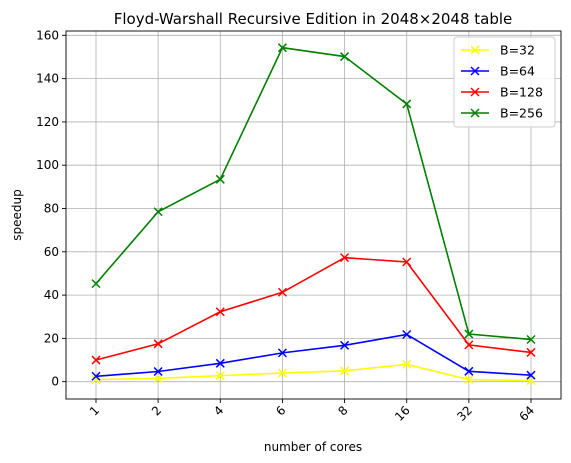 The height and width of the screenshot is (463, 571). I want to click on x-tick-label: 64, so click(526, 413).